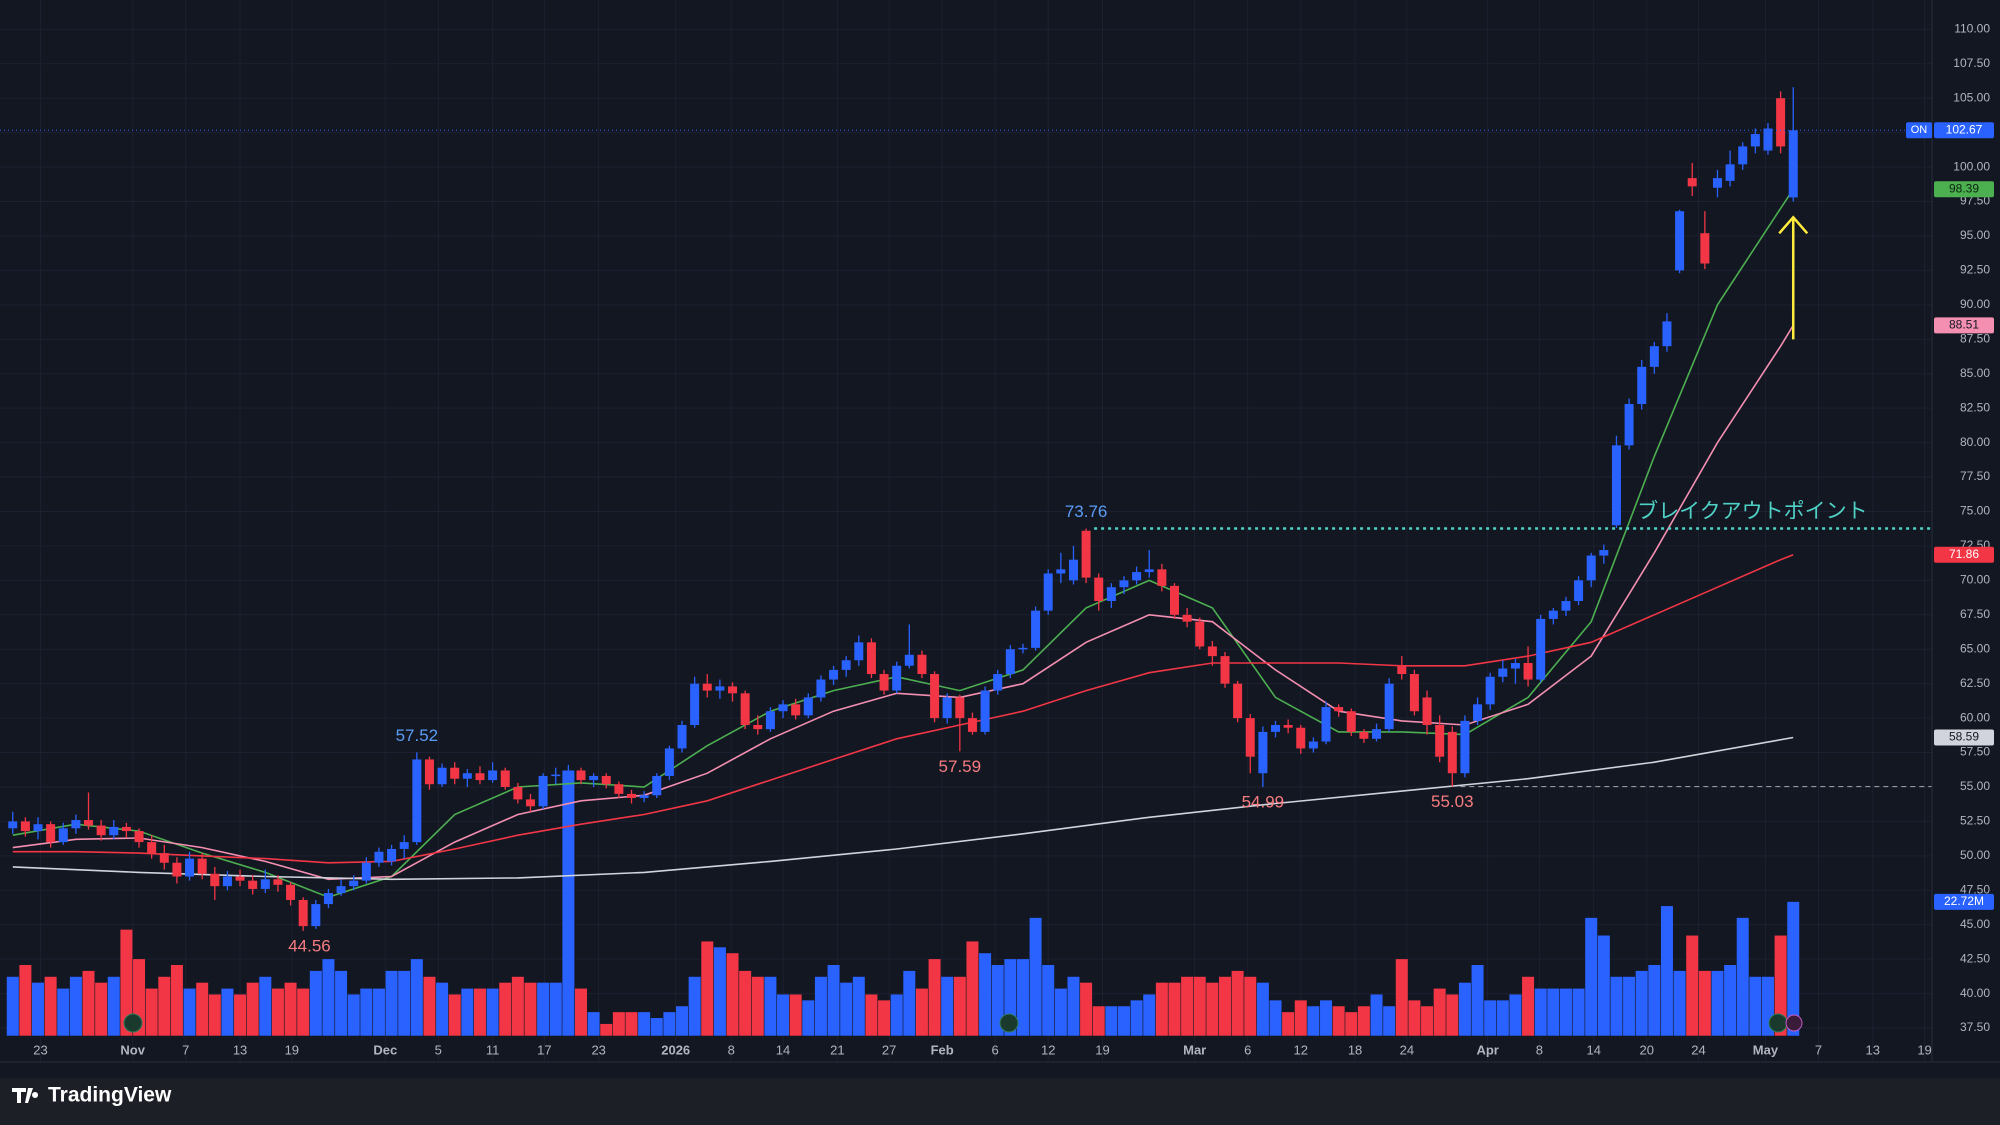 The image size is (2000, 1125). I want to click on x-tick-label: 12, so click(1301, 1049).